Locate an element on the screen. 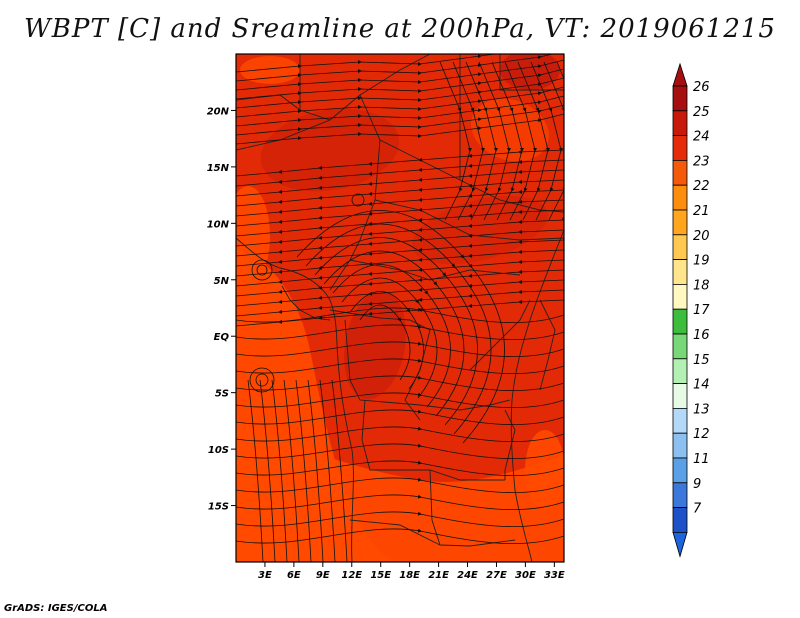 Image resolution: width=800 pixels, height=618 pixels. lat-tick-label: 10S is located at coordinates (218, 450).